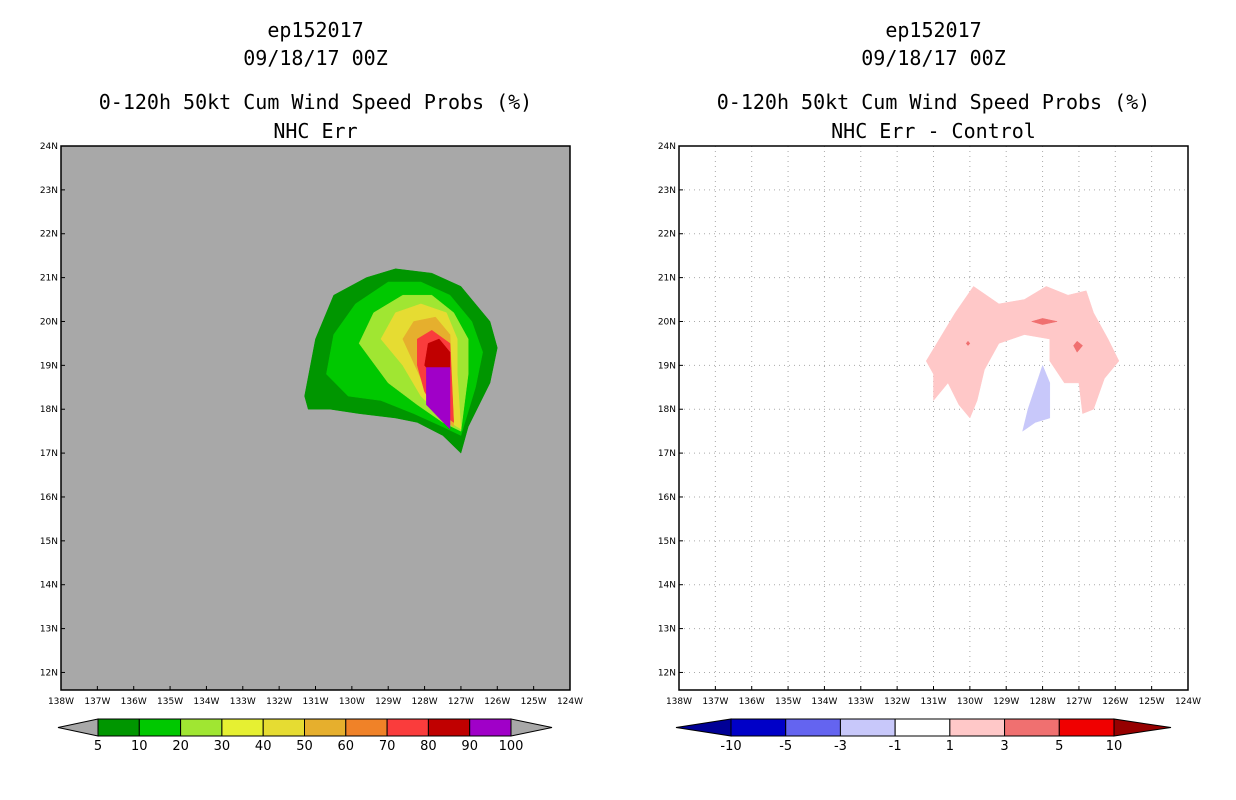 The height and width of the screenshot is (800, 1236). What do you see at coordinates (315, 30) in the screenshot?
I see `left-storm-id: ep152017` at bounding box center [315, 30].